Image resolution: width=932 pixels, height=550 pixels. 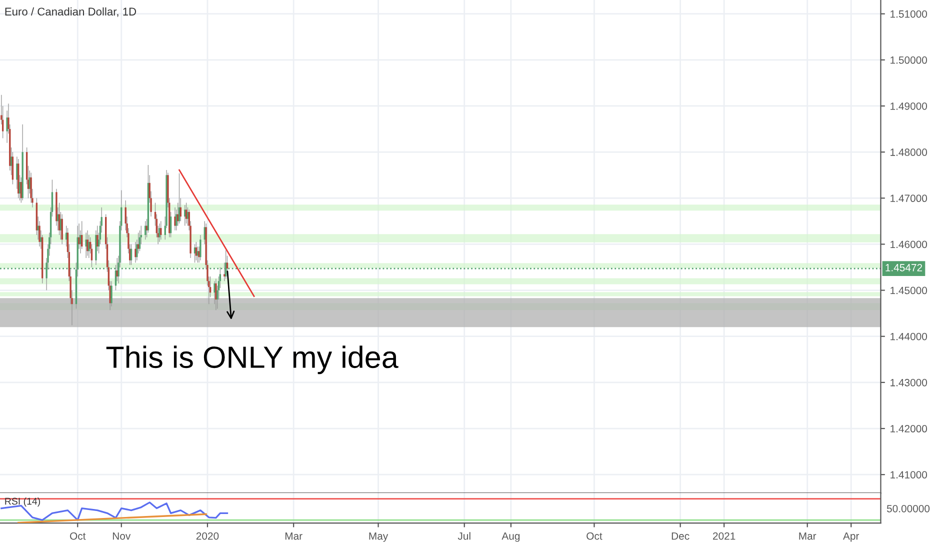 What do you see at coordinates (909, 290) in the screenshot?
I see `y-tick-label: 1.45000` at bounding box center [909, 290].